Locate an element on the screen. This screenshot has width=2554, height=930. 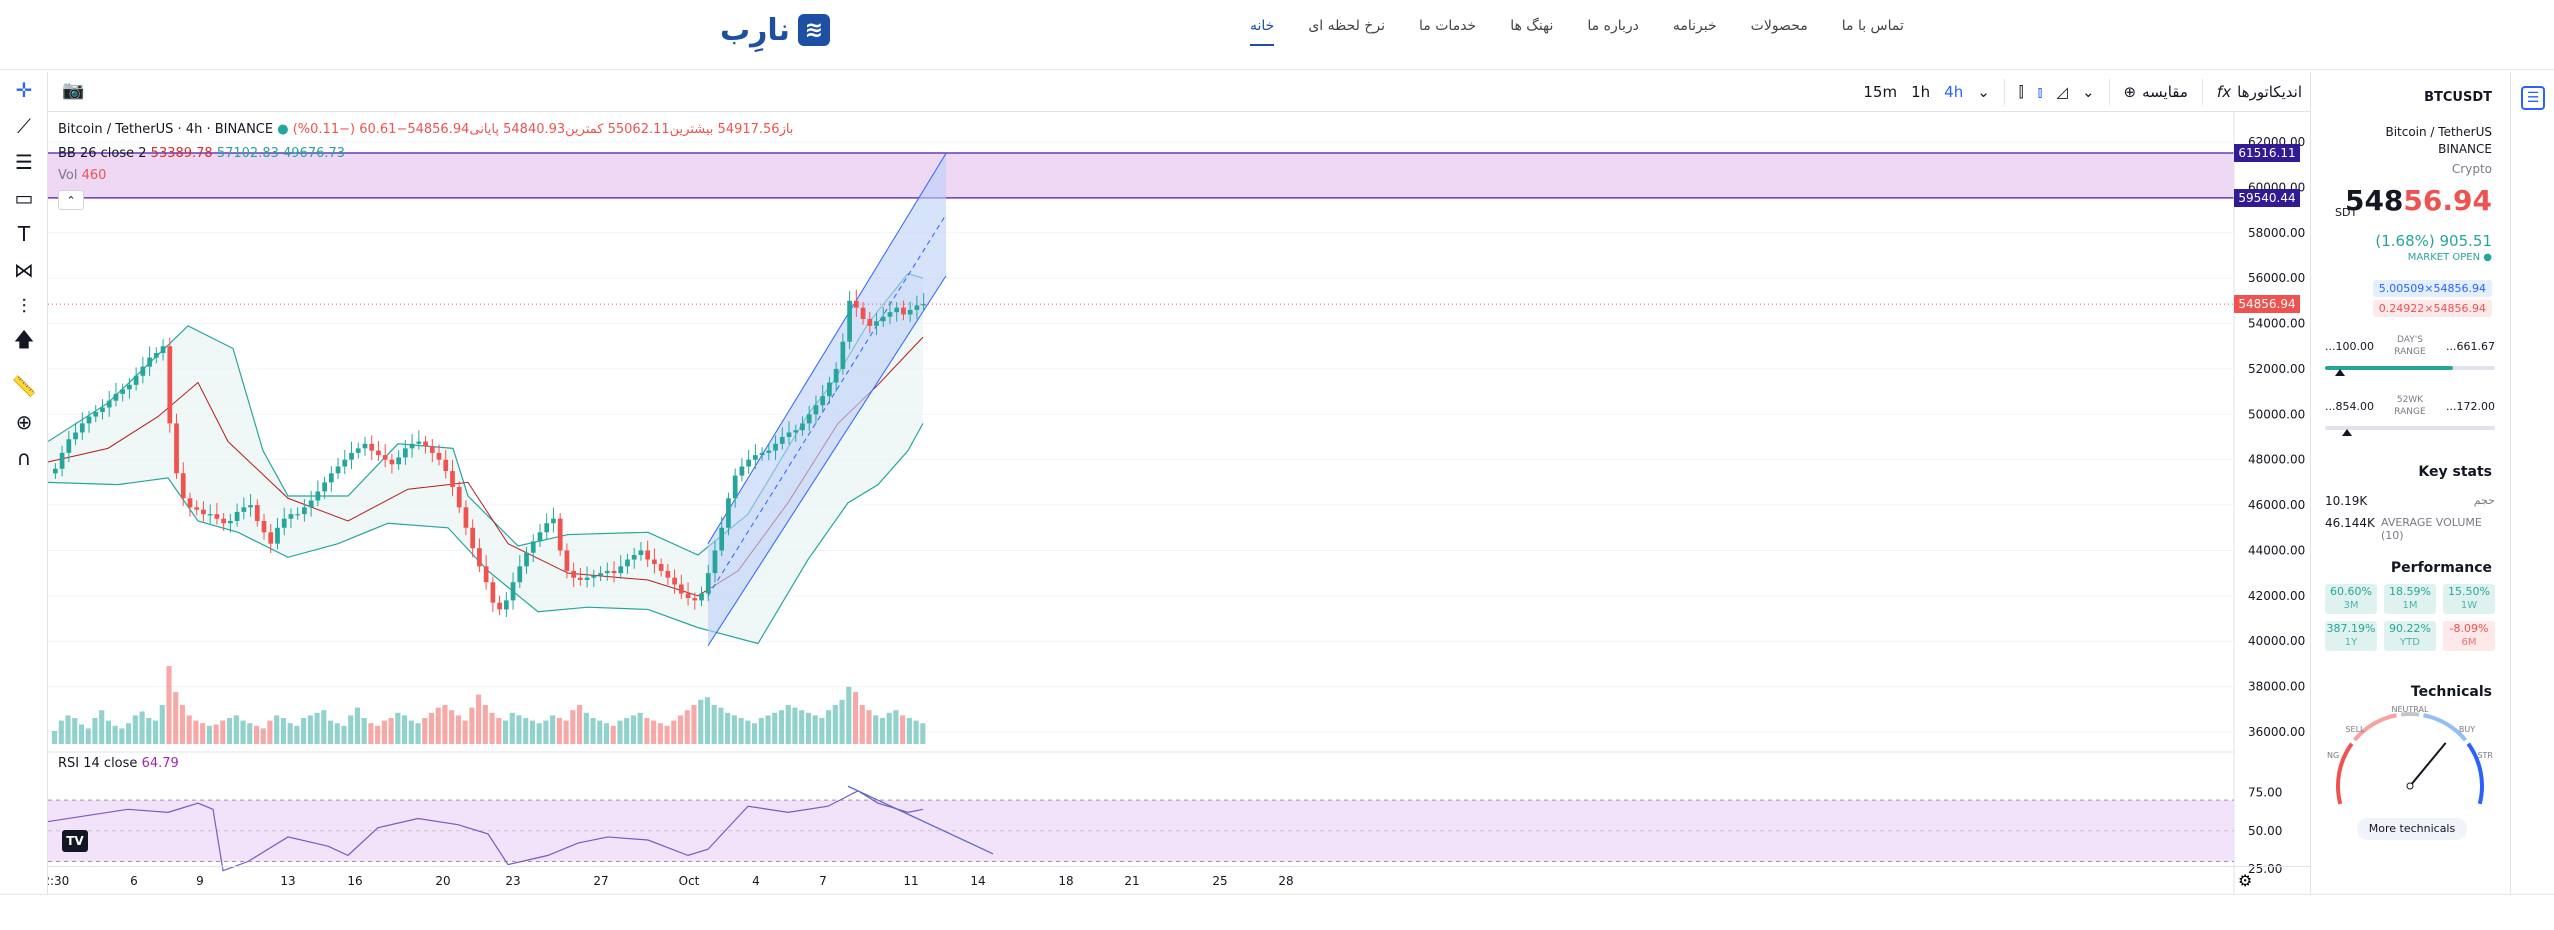
timeframe-15m: 15m is located at coordinates (1880, 92).